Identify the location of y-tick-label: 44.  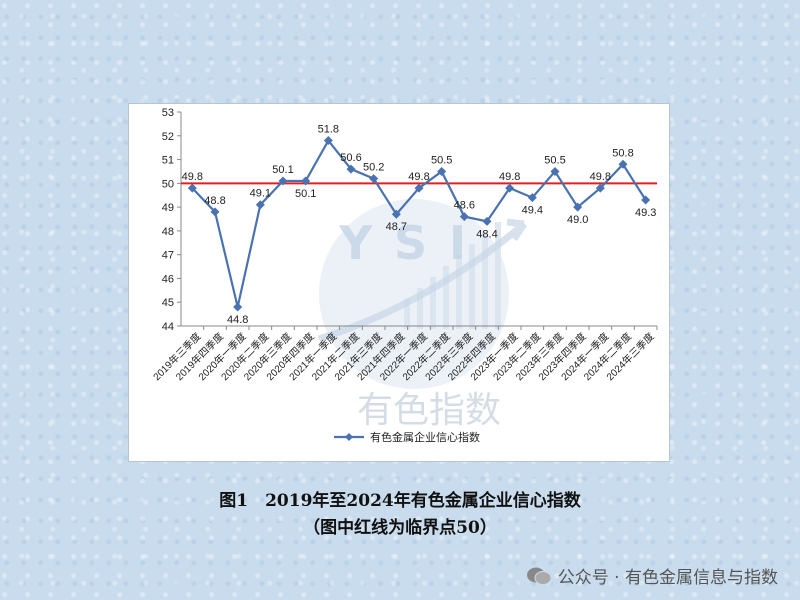
(168, 327).